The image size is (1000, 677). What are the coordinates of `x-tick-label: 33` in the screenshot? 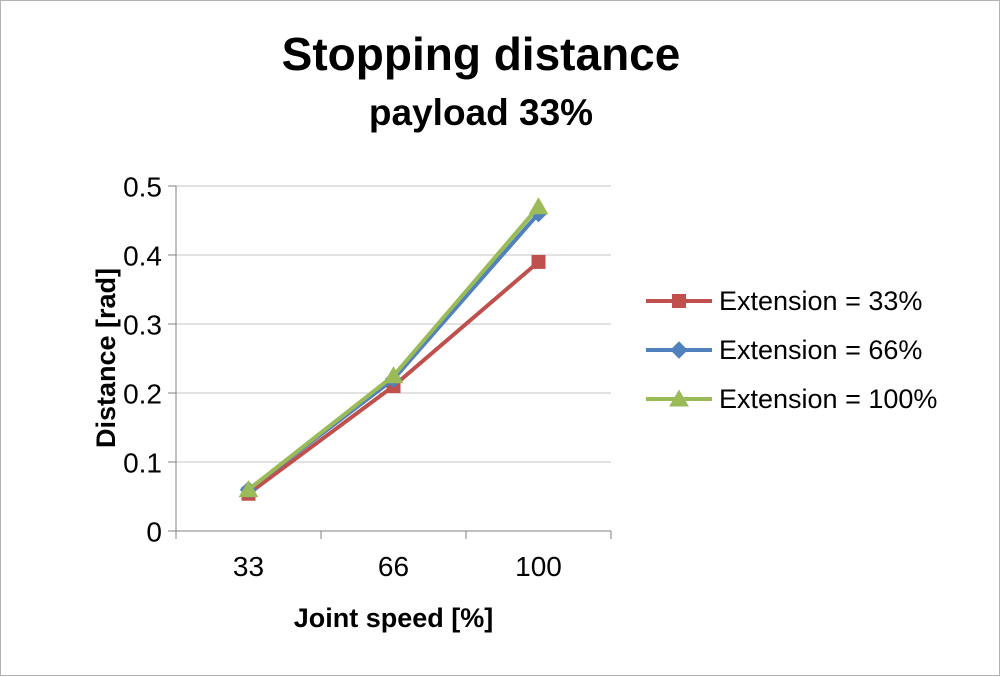 It's located at (248, 566).